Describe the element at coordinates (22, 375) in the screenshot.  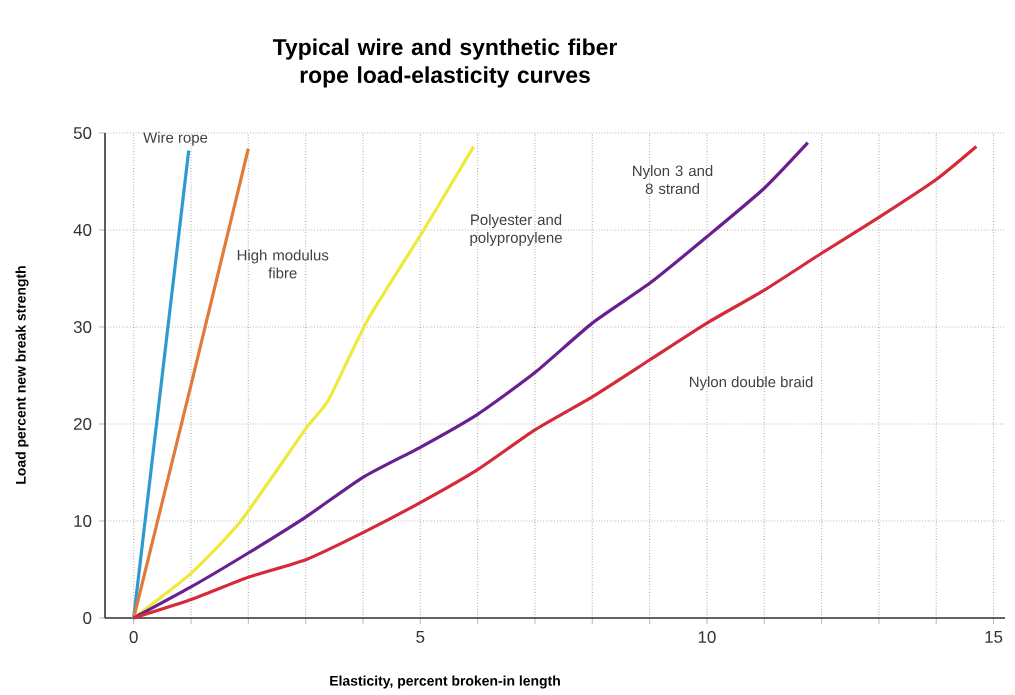
I see `y-axis-title: Load percent new break strength` at that location.